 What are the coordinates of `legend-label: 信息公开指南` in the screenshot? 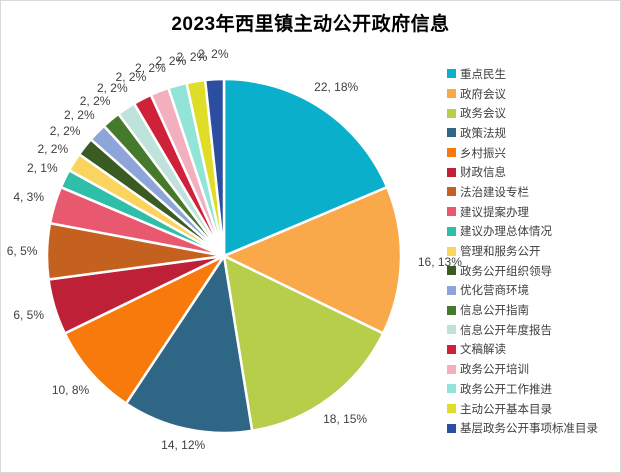 It's located at (494, 311).